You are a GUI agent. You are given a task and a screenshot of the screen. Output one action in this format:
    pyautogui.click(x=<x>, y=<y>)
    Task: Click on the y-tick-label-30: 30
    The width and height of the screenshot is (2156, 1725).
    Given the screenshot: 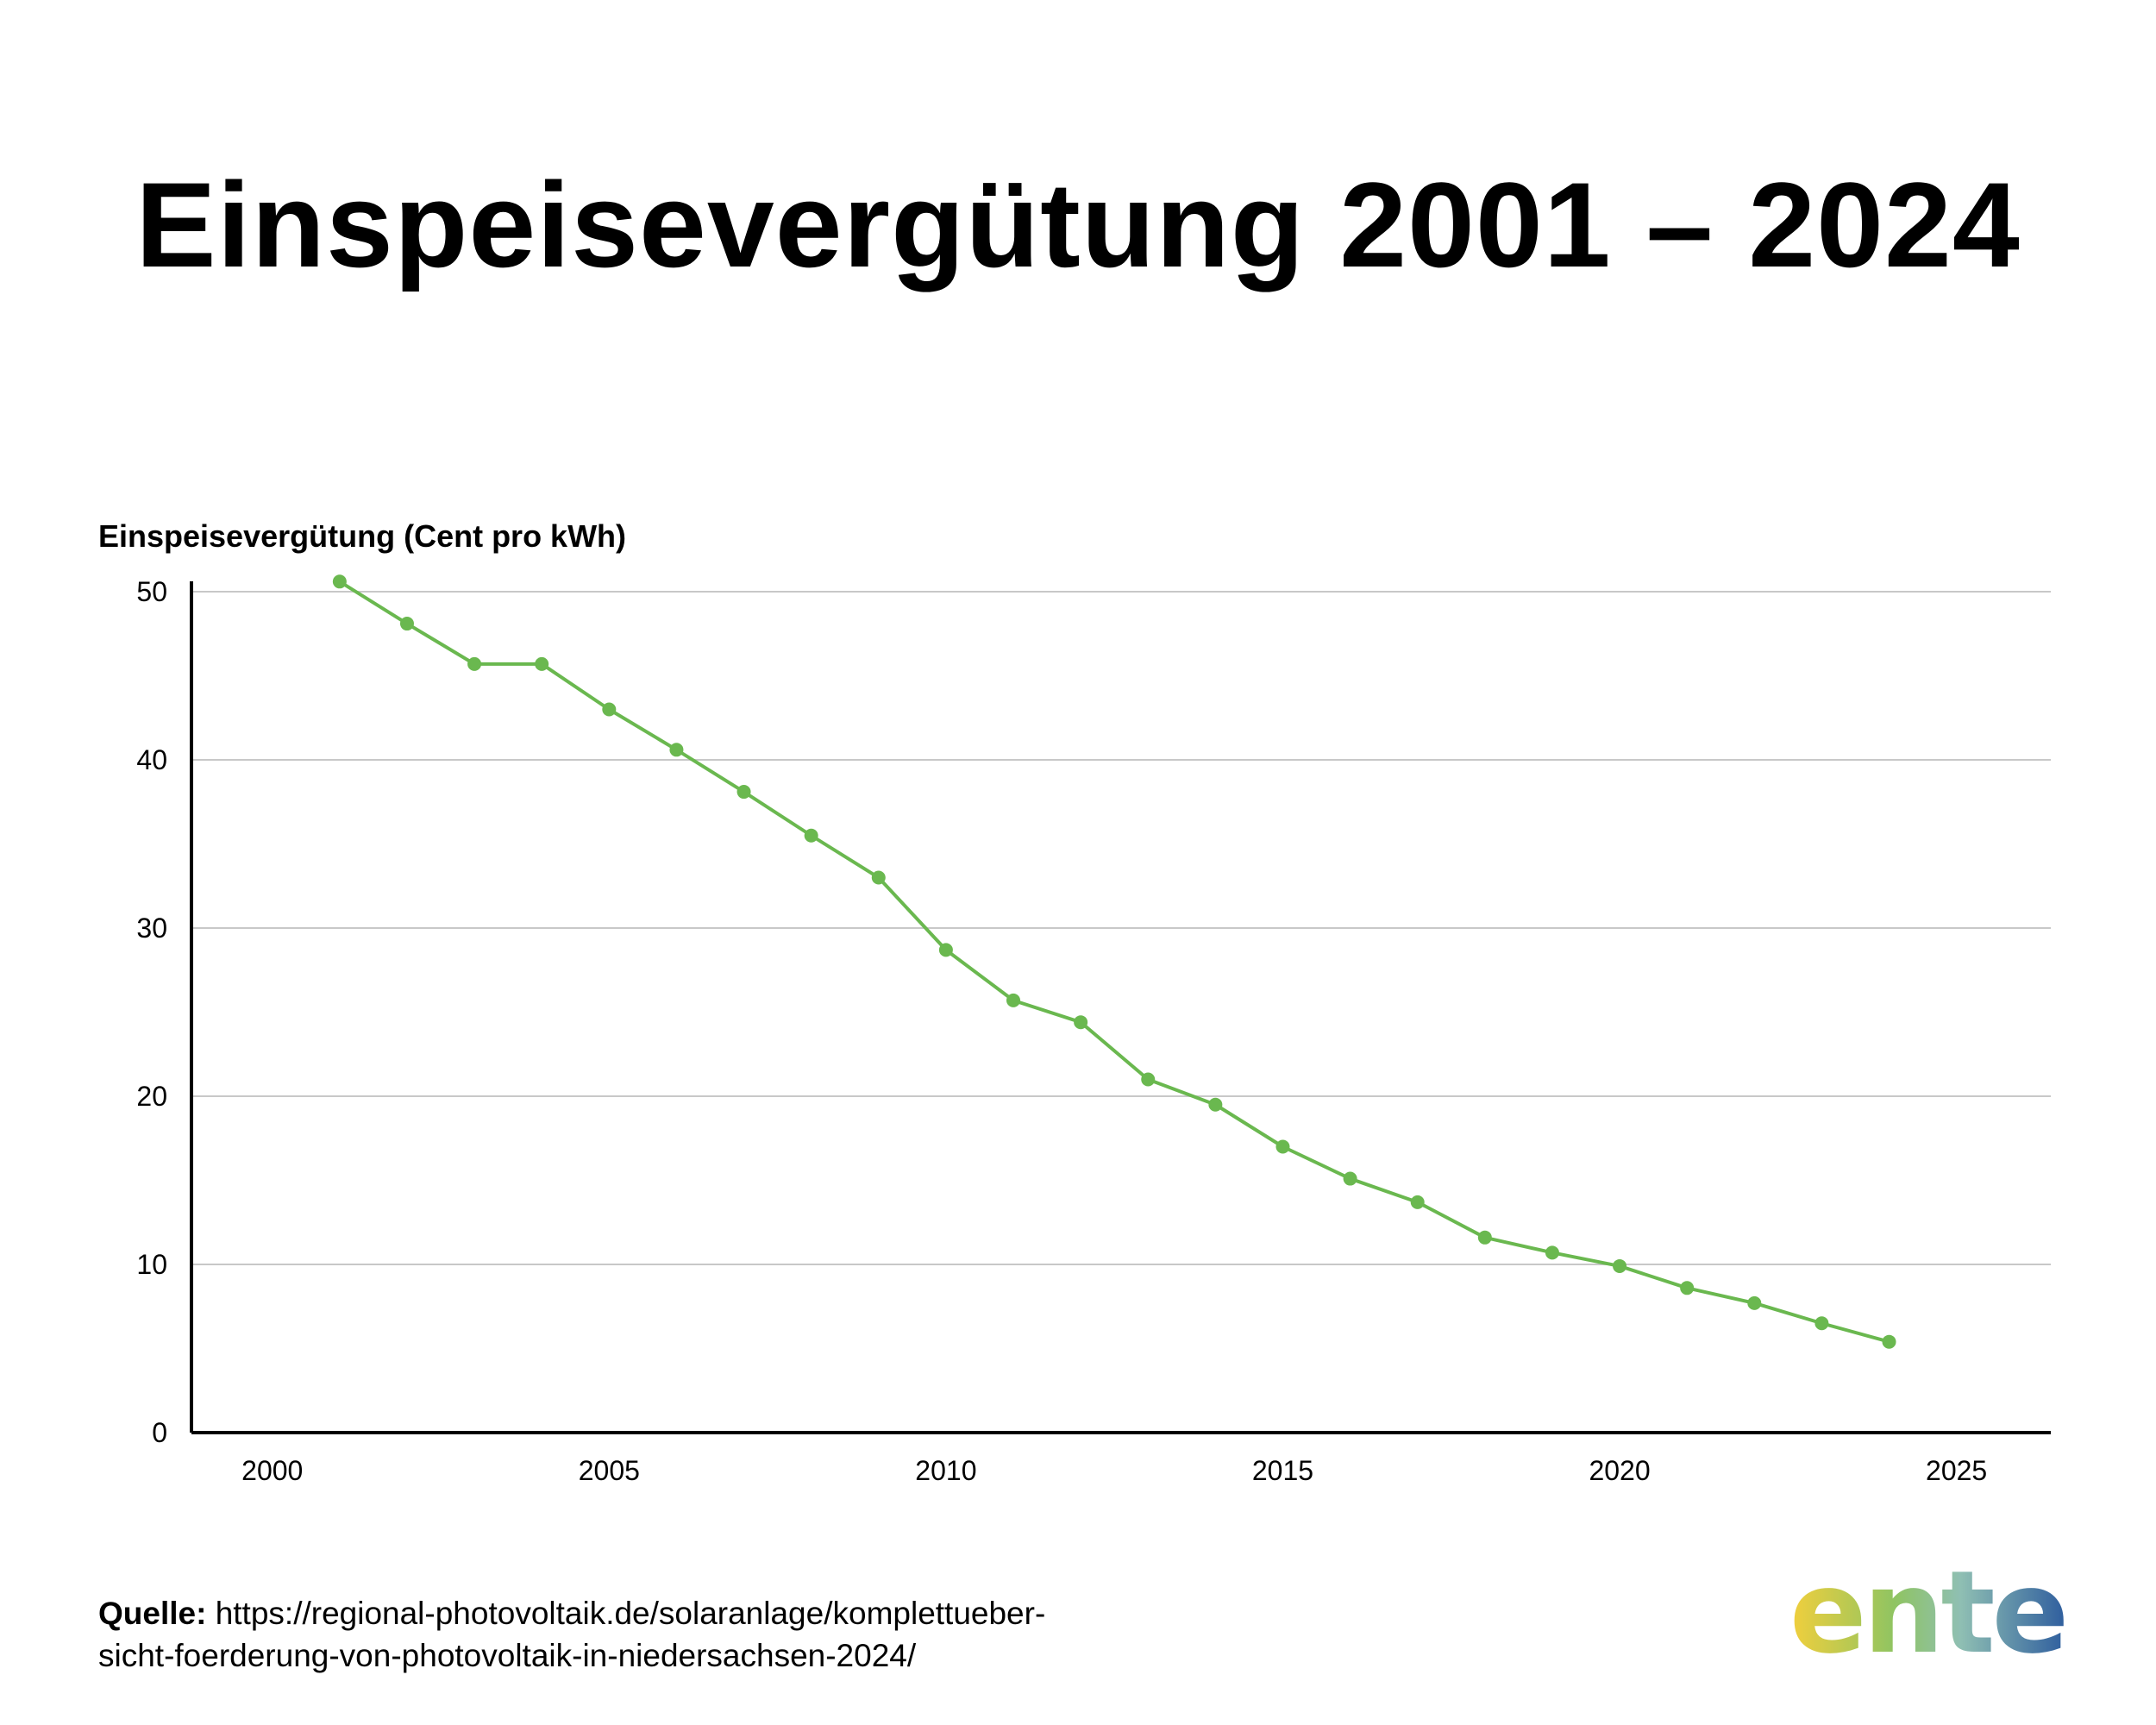 What is the action you would take?
    pyautogui.click(x=151, y=928)
    